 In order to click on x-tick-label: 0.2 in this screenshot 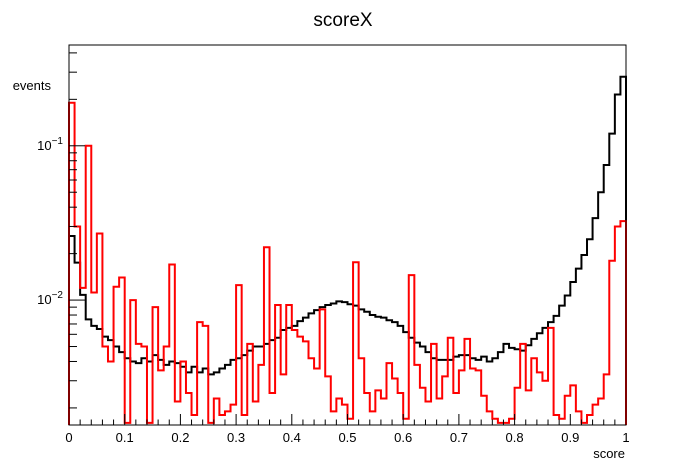, I will do `click(180, 437)`.